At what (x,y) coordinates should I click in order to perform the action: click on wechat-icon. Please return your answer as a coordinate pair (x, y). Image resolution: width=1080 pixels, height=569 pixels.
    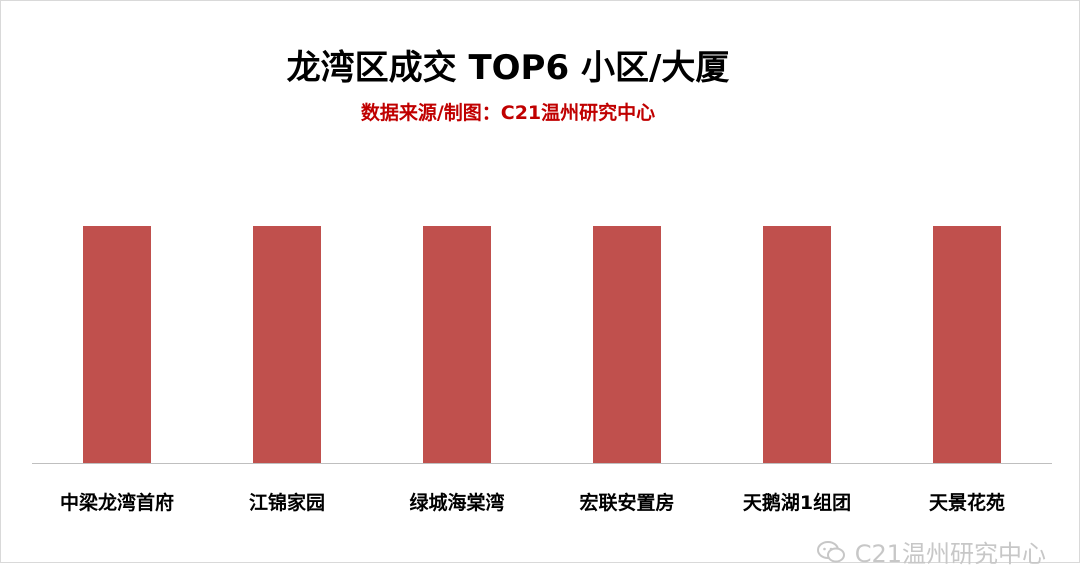
    Looking at the image, I should click on (830, 551).